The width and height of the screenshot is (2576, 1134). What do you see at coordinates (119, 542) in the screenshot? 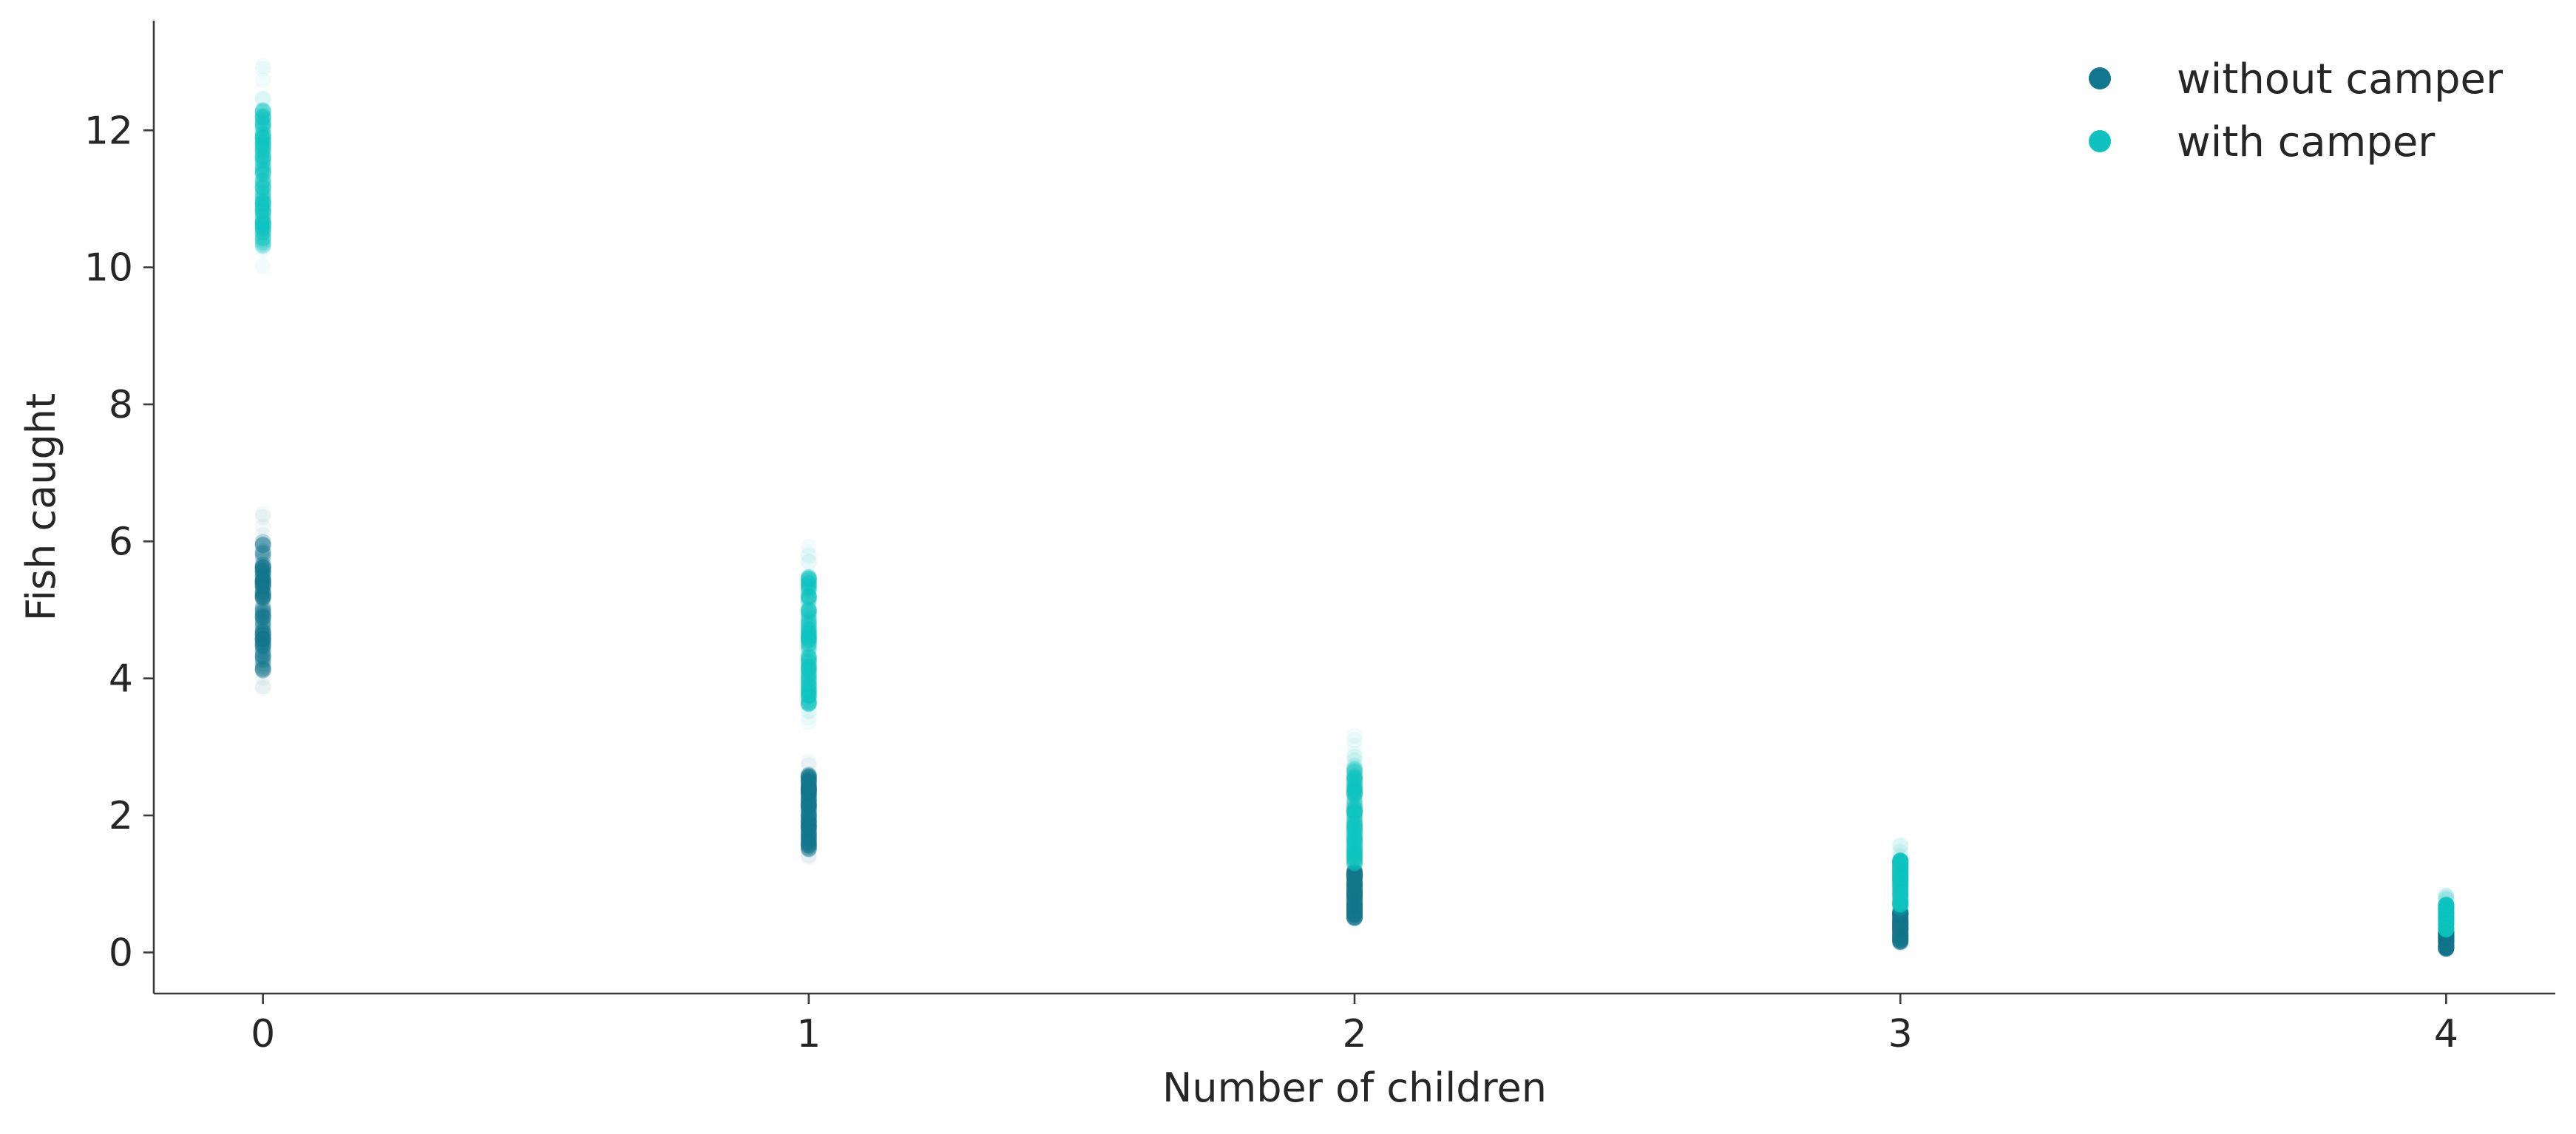
I see `y-axis-ticks: 0 2 4 6 8 10 12` at bounding box center [119, 542].